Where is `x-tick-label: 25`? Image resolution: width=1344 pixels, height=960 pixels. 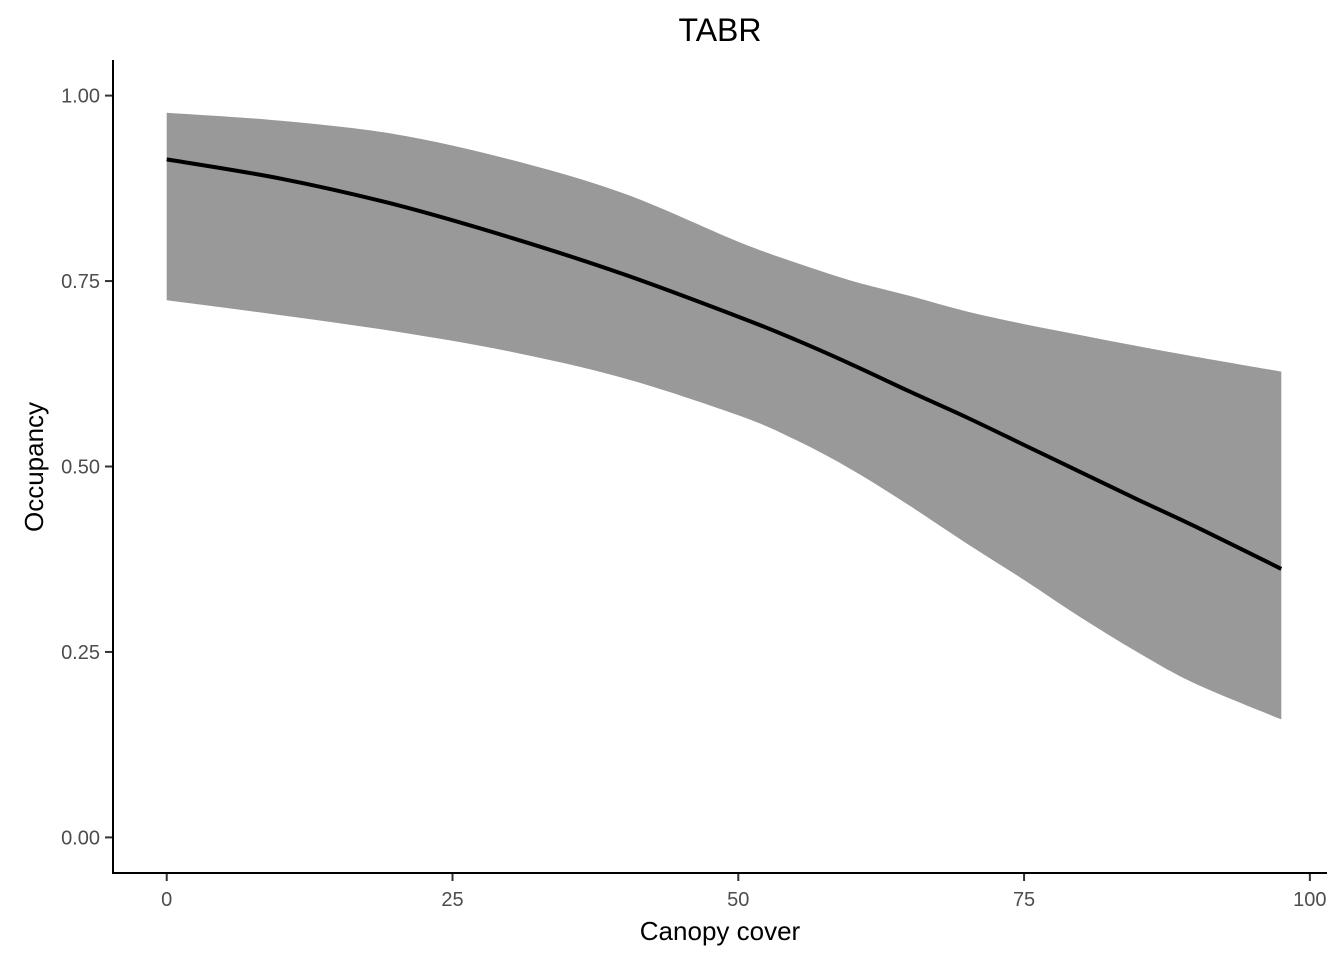 x-tick-label: 25 is located at coordinates (452, 900).